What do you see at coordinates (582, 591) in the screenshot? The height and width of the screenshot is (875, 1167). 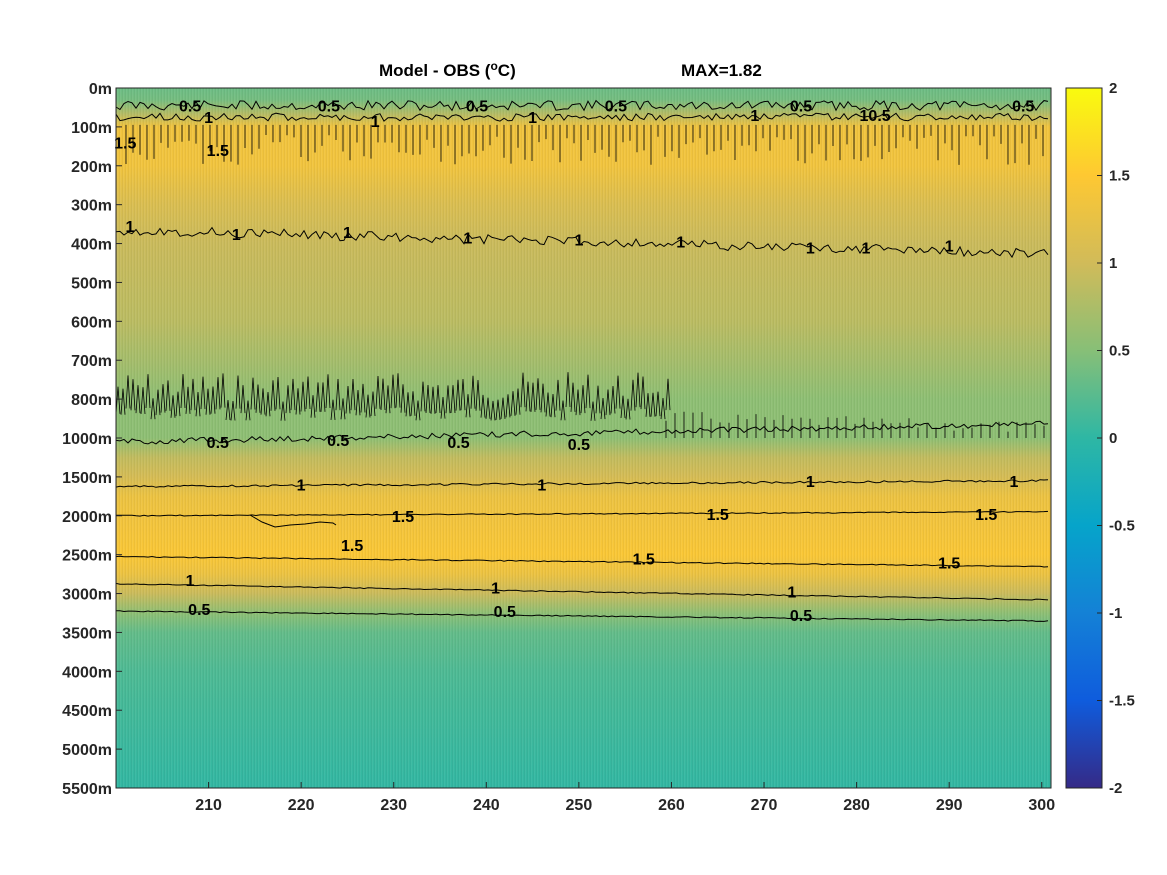 I see `contour-line-1-3000m` at bounding box center [582, 591].